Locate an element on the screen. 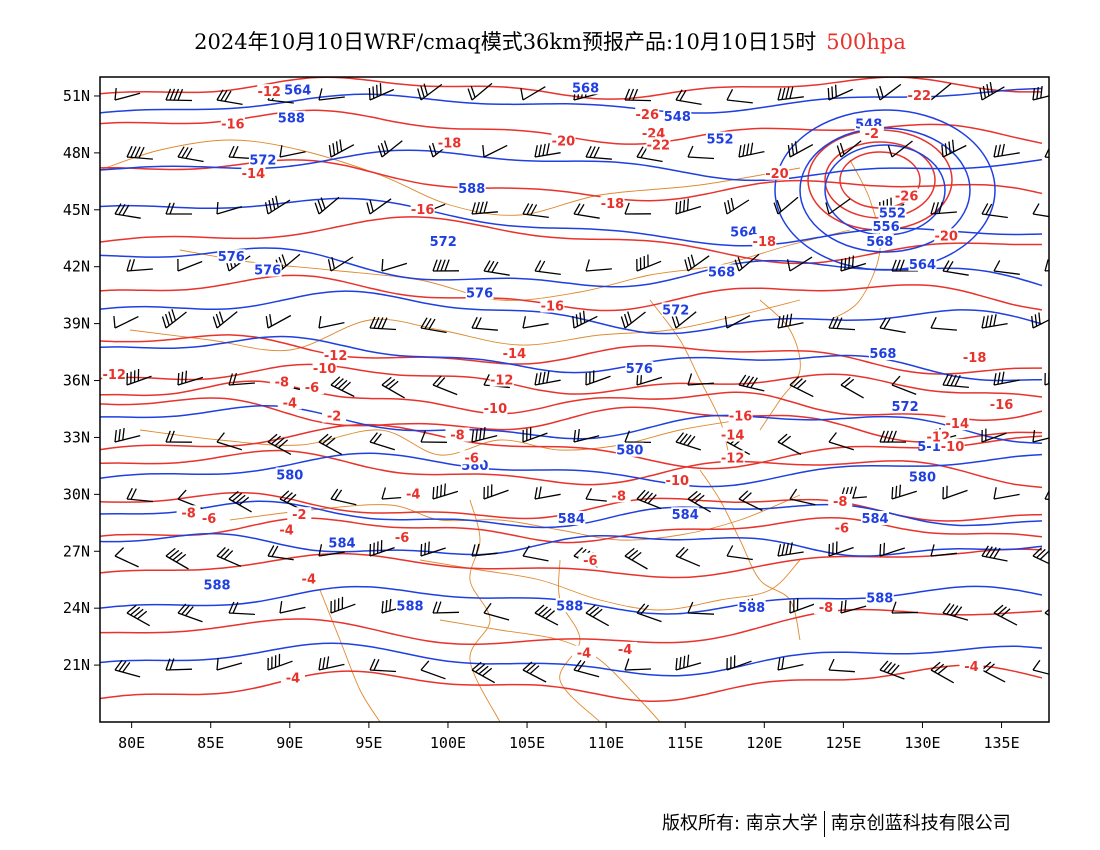 The image size is (1100, 850). lon-tick-label: 130E is located at coordinates (922, 743).